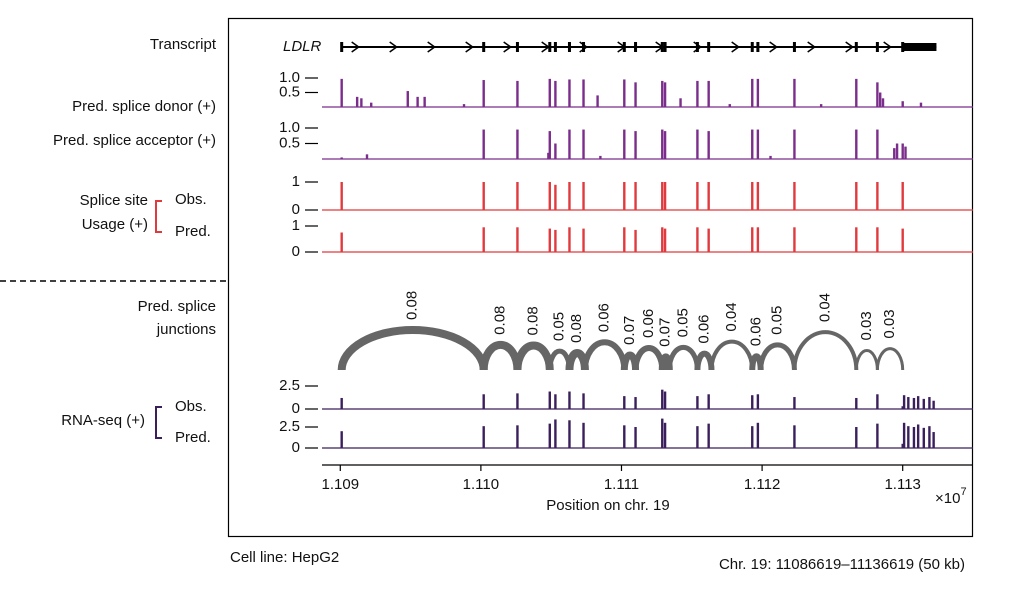  I want to click on track-label: Pred. splice donor (+), so click(144, 106).